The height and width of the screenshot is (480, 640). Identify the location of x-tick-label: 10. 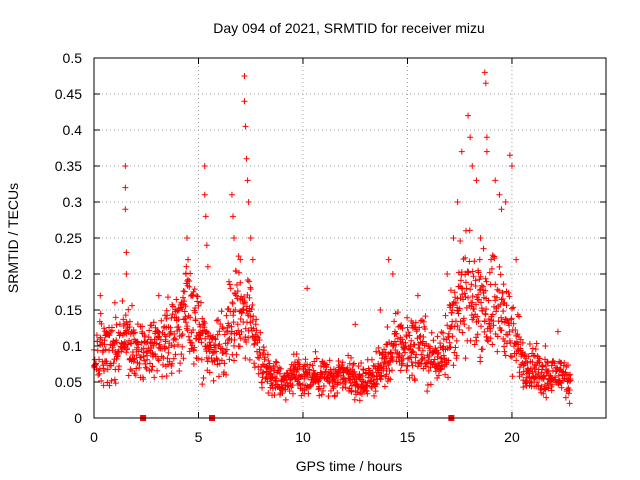
(303, 437).